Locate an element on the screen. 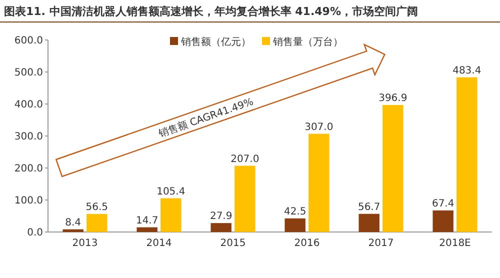  legend-label: 销售量（万台） is located at coordinates (307, 42).